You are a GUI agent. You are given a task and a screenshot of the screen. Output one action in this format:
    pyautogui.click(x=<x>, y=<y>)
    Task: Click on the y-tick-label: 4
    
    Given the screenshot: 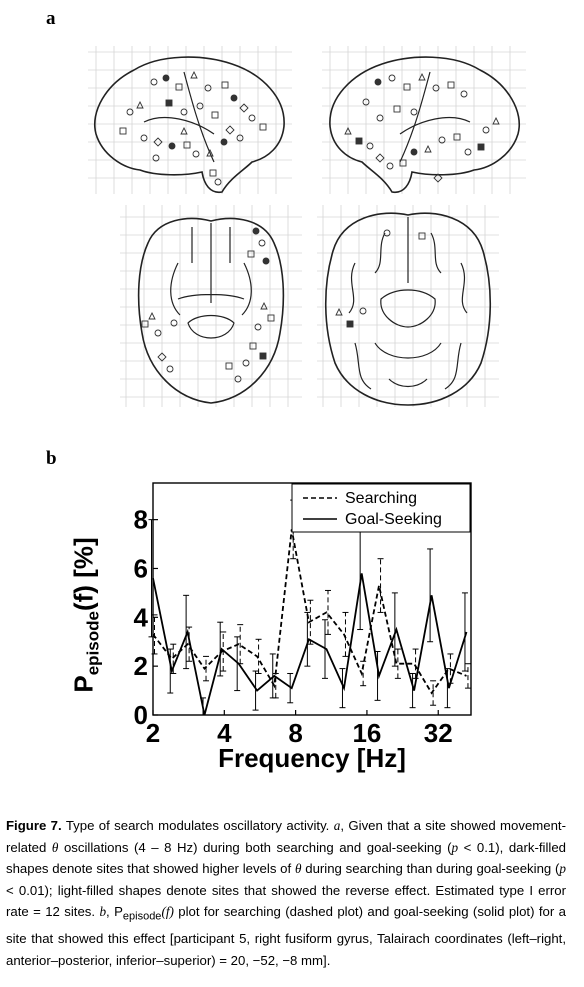 What is the action you would take?
    pyautogui.click(x=141, y=617)
    